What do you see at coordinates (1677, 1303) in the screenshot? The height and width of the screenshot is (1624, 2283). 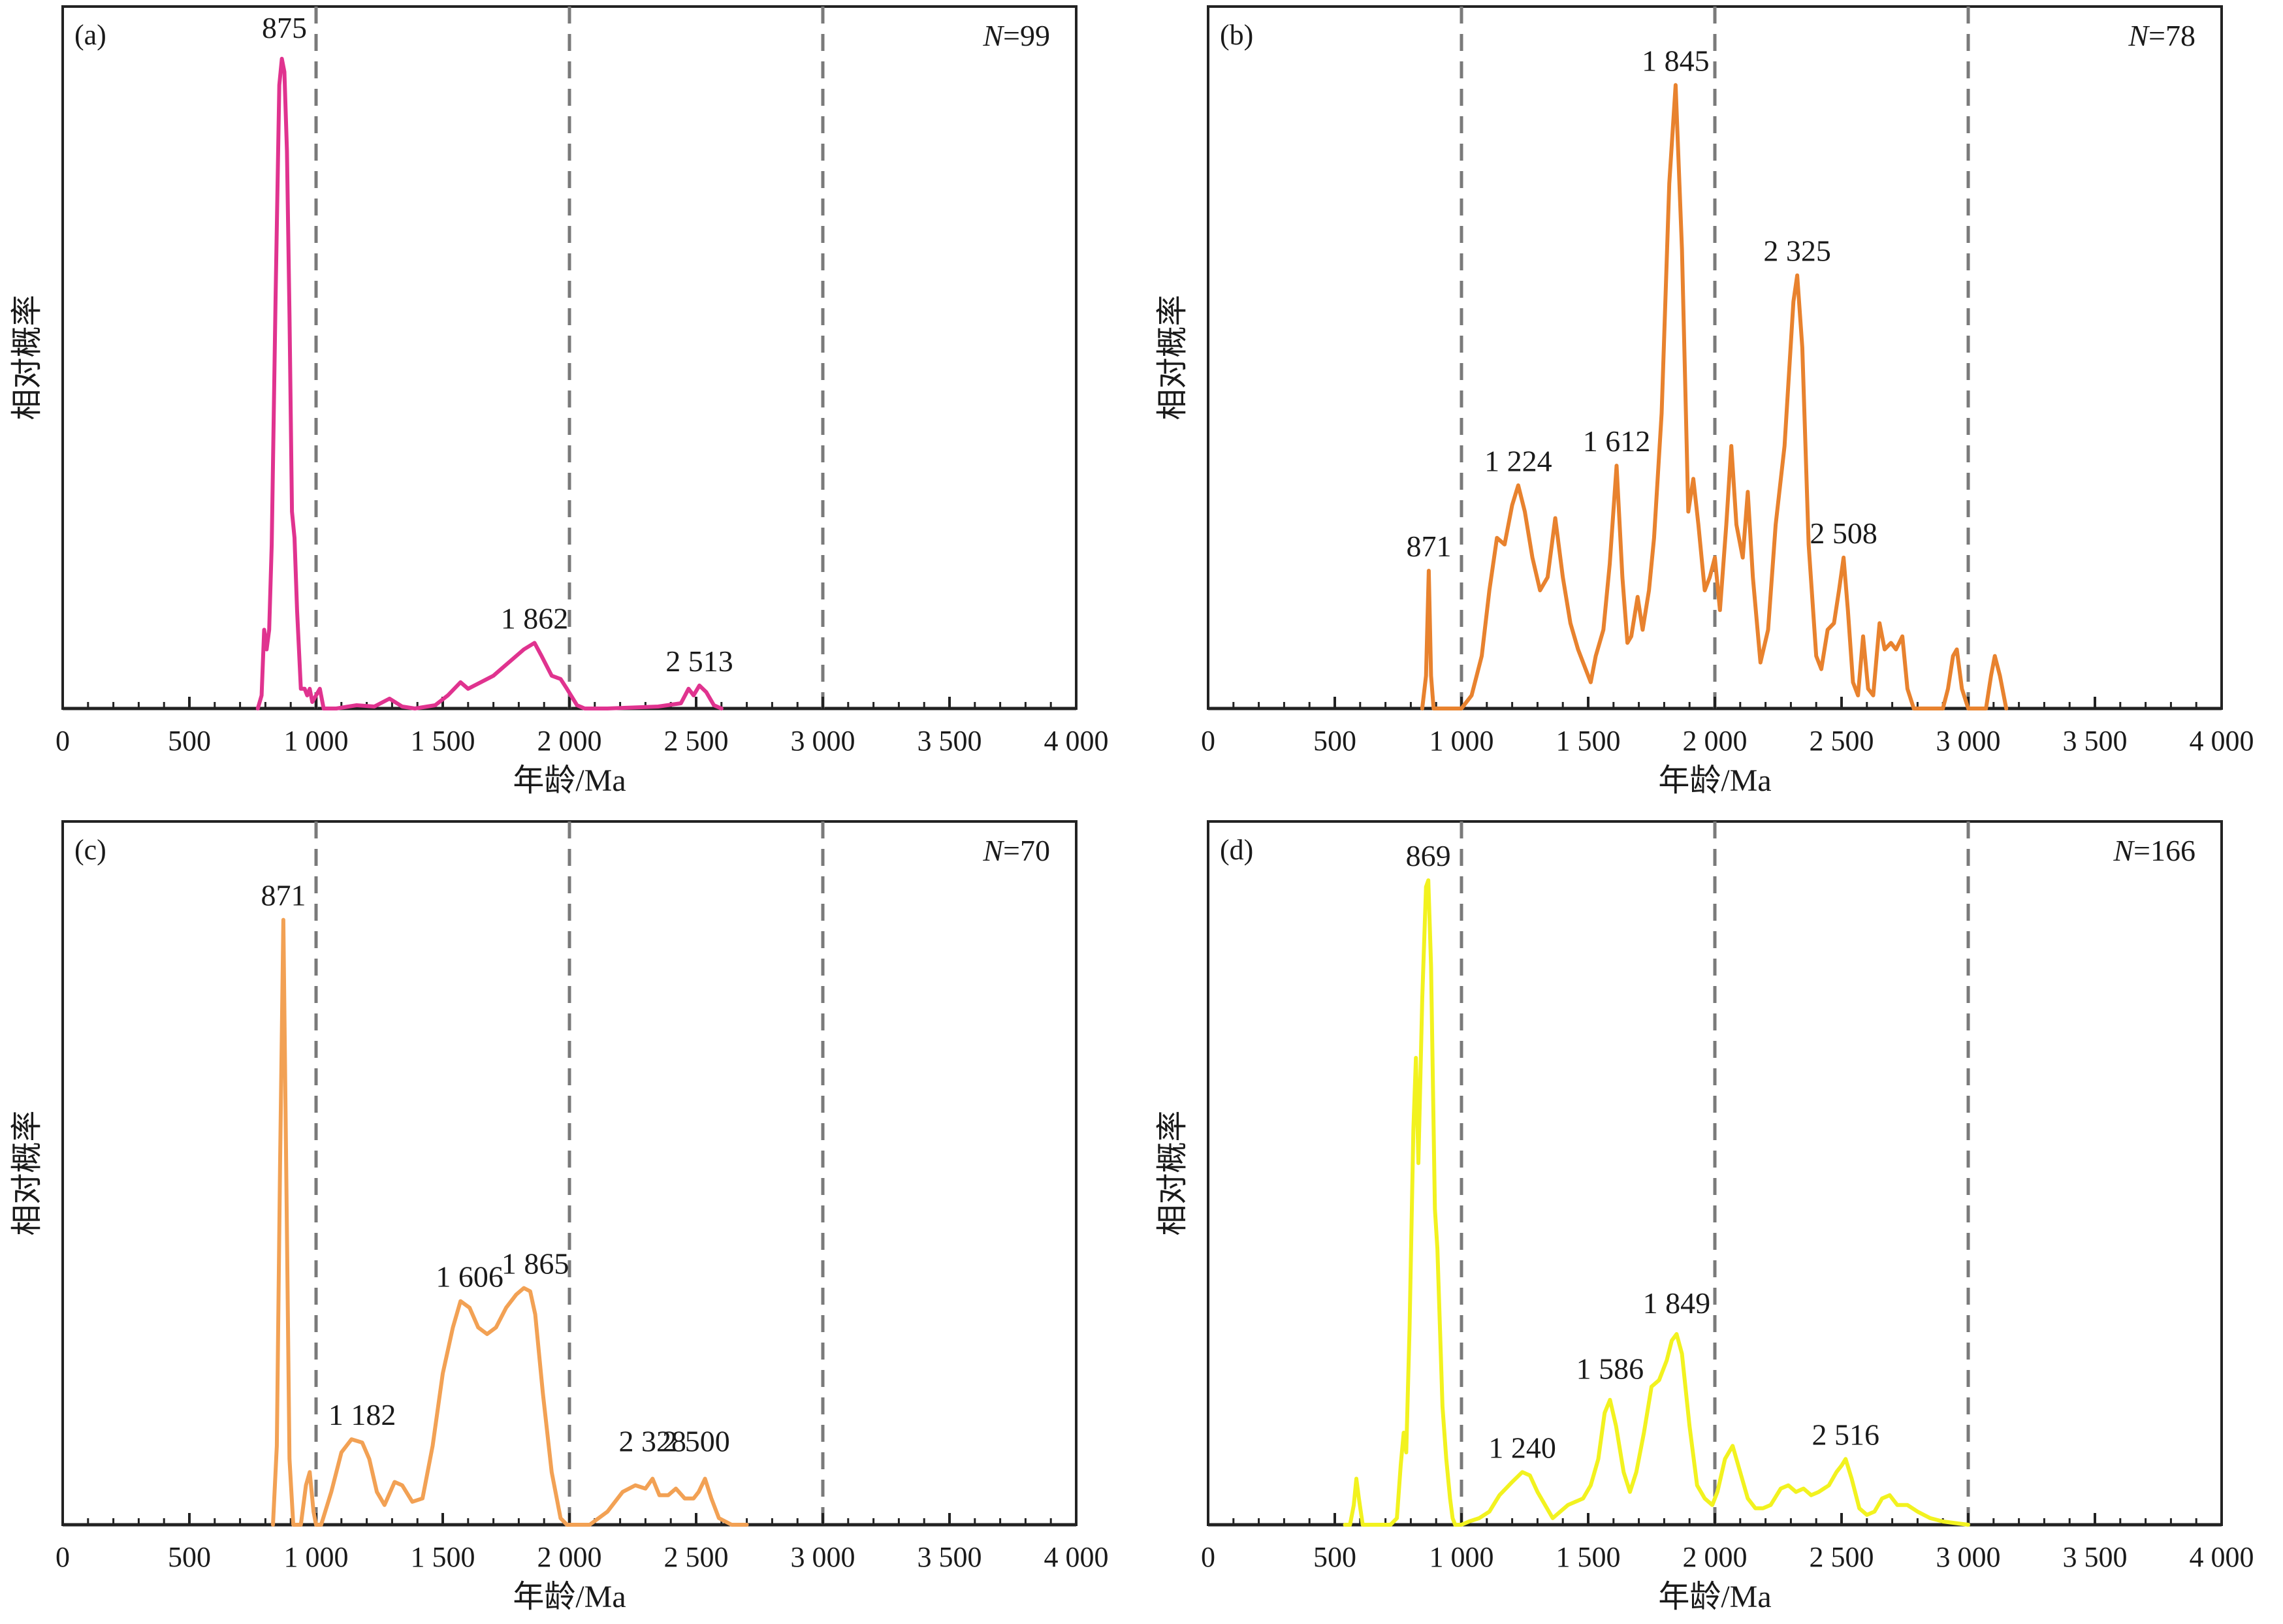 I see `peak-label: 1 849` at bounding box center [1677, 1303].